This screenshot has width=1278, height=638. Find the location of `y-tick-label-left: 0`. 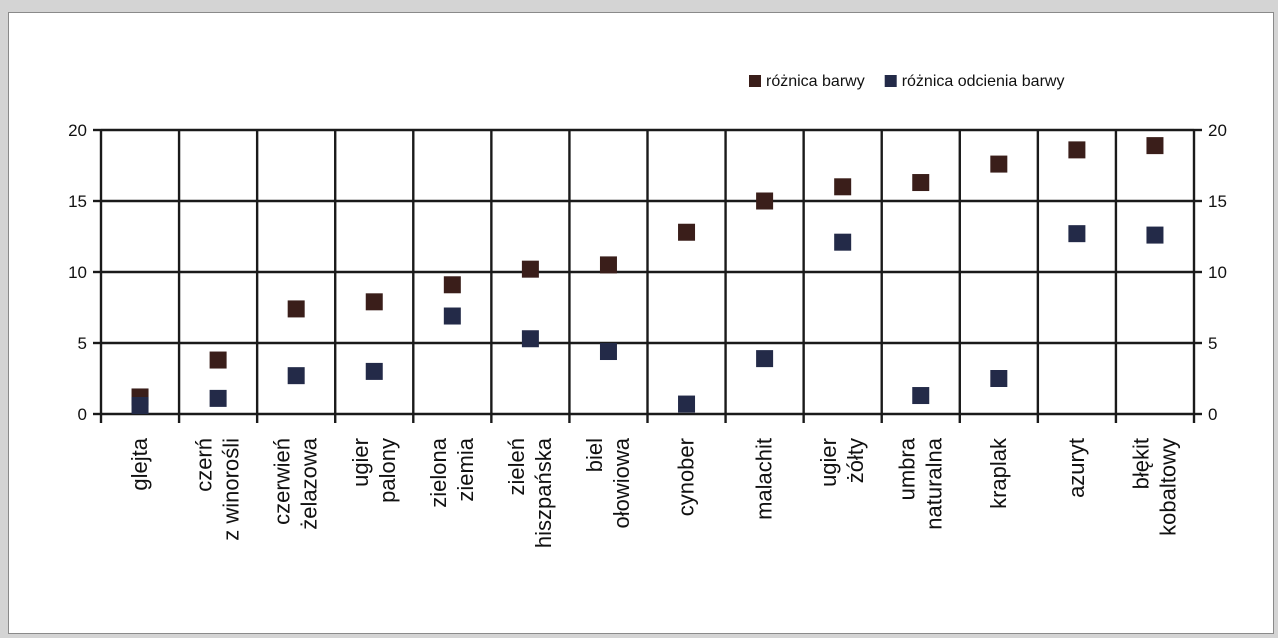

y-tick-label-left: 0 is located at coordinates (82, 414).